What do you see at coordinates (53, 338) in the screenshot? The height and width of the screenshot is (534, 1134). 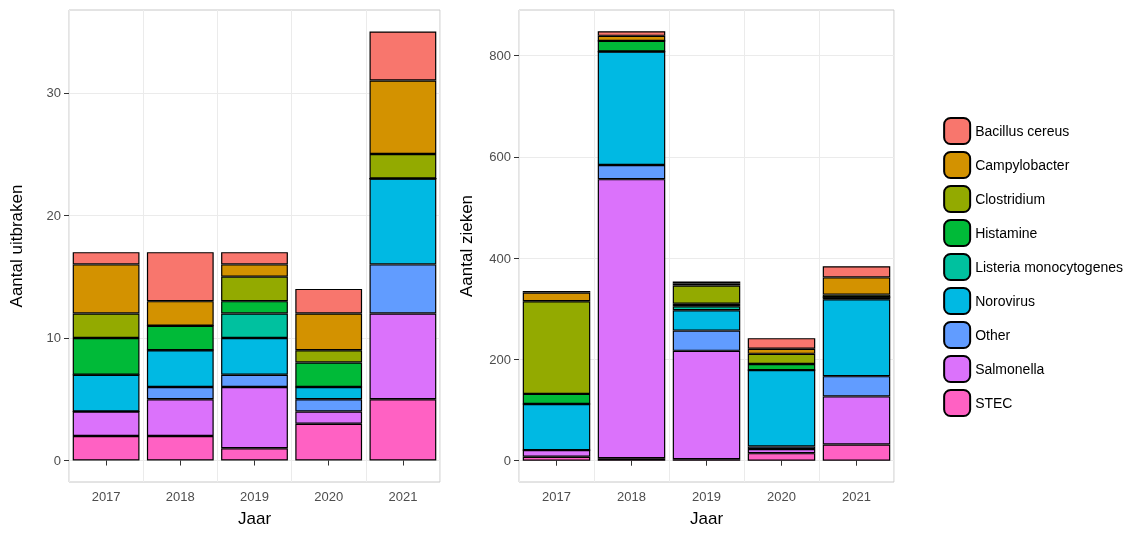 I see `y-tick-label: 10` at bounding box center [53, 338].